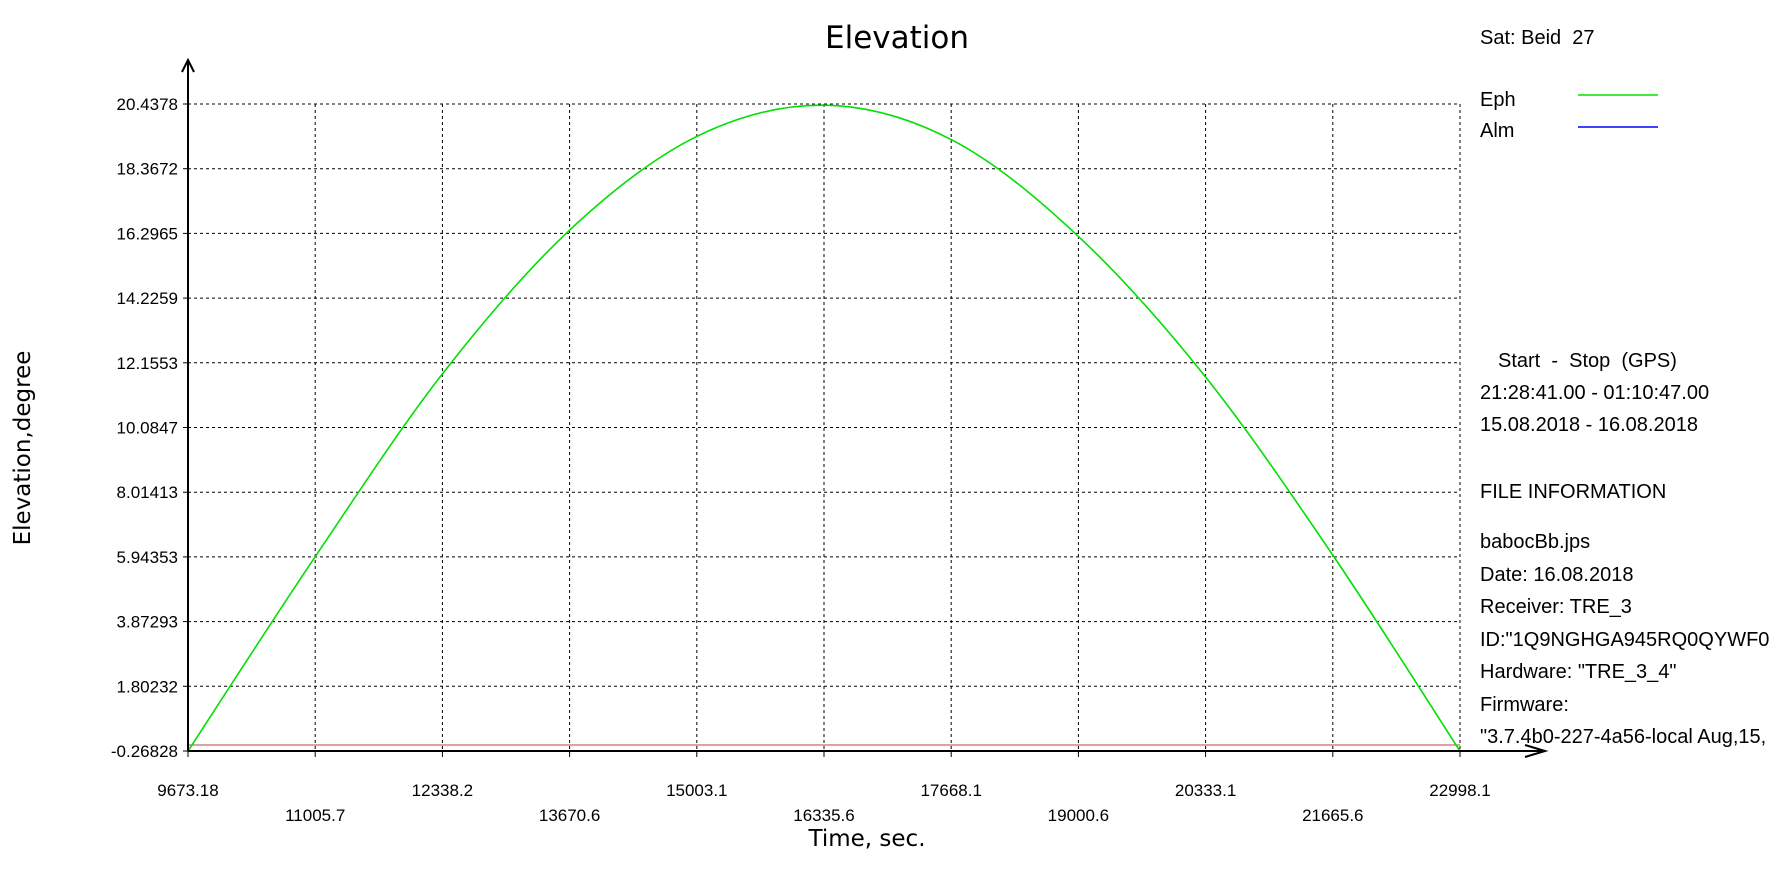 The width and height of the screenshot is (1772, 872). What do you see at coordinates (1556, 575) in the screenshot?
I see `file-date: Date: 16.08.2018` at bounding box center [1556, 575].